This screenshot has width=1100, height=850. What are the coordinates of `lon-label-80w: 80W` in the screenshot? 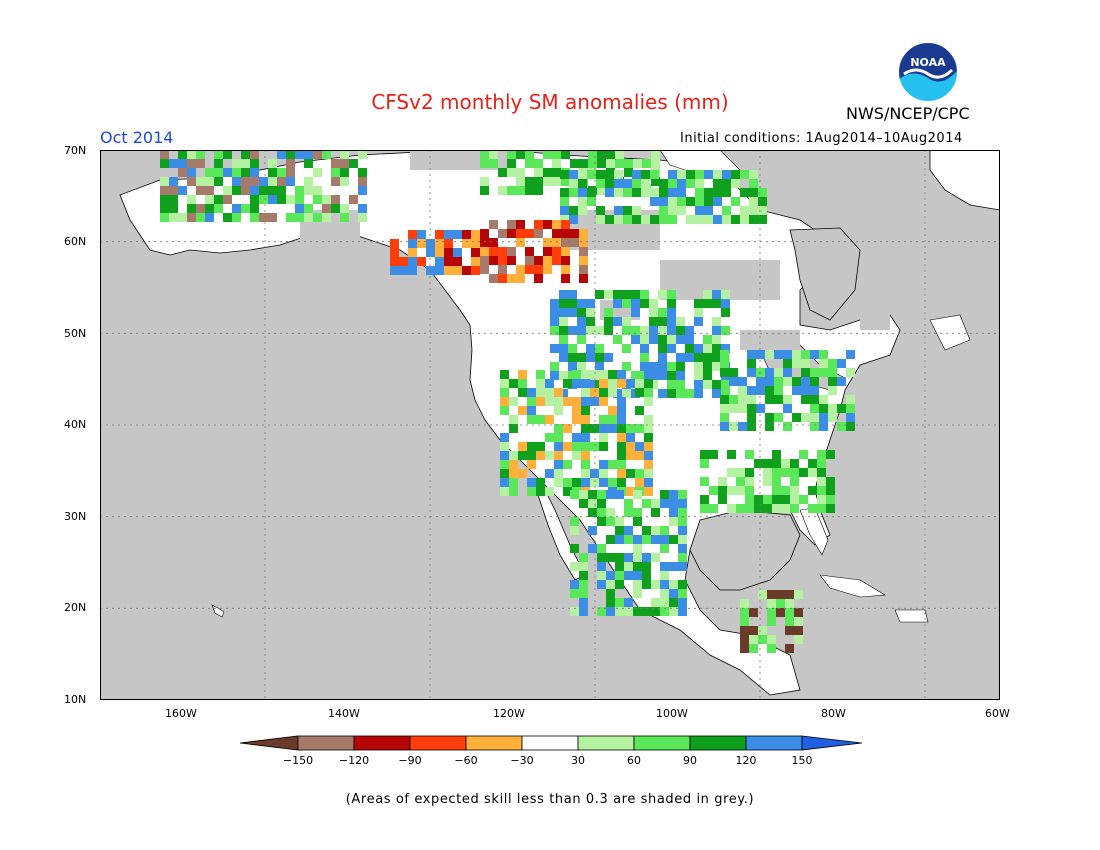 It's located at (833, 713).